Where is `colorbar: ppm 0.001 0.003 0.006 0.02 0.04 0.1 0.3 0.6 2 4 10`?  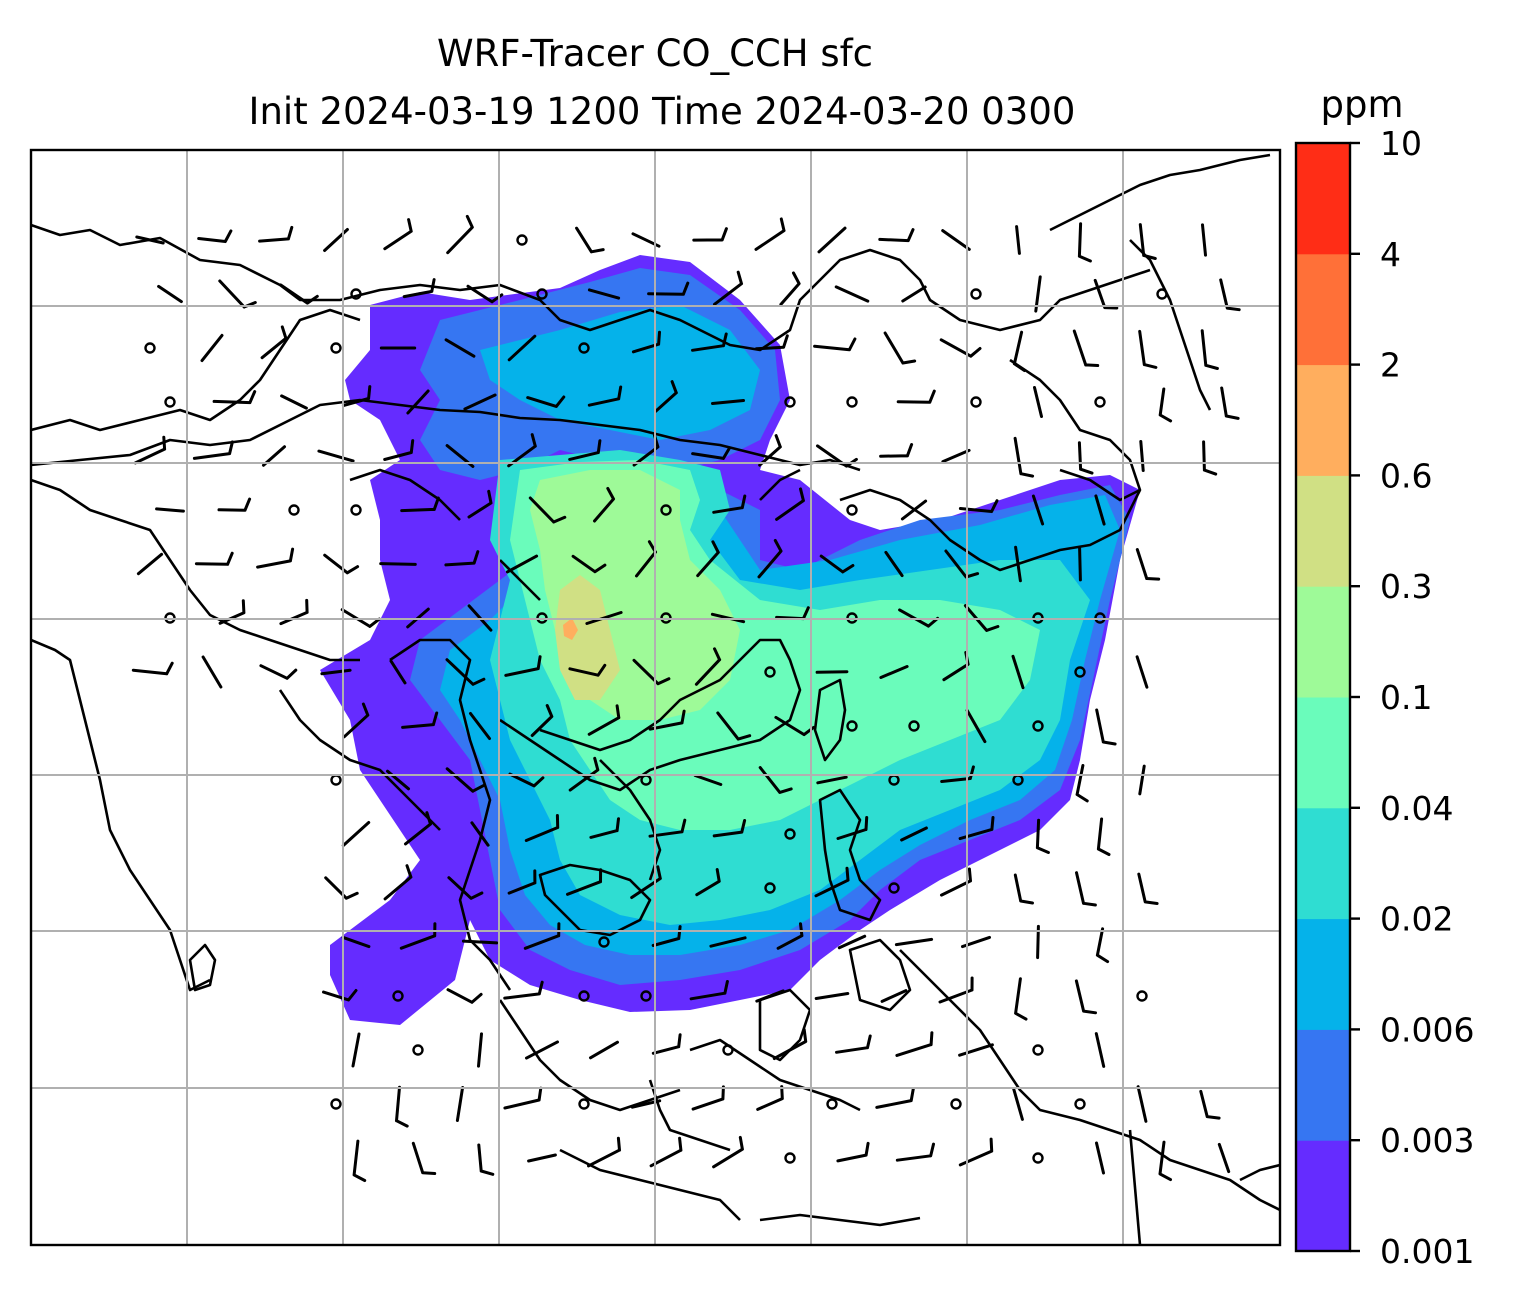
colorbar: ppm 0.001 0.003 0.006 0.02 0.04 0.1 0.3 0.6 2 4 10 is located at coordinates (1384, 677).